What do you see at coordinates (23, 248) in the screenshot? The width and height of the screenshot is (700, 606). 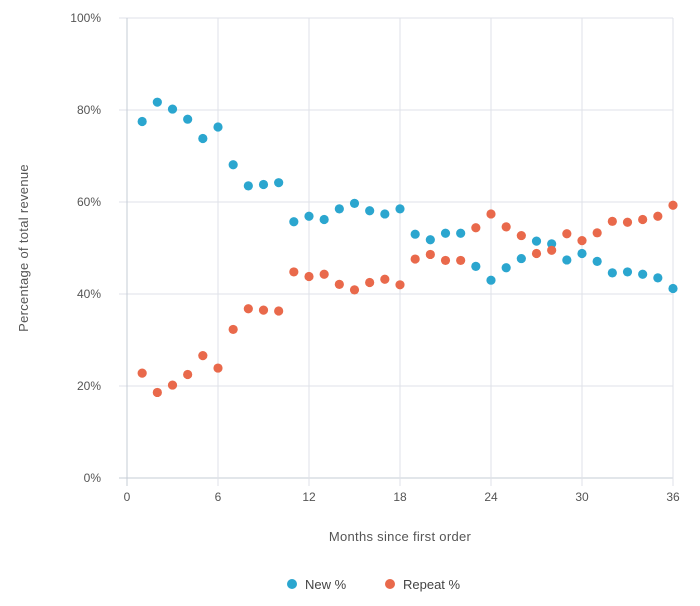 I see `y-axis-title: Percentage of total revenue` at bounding box center [23, 248].